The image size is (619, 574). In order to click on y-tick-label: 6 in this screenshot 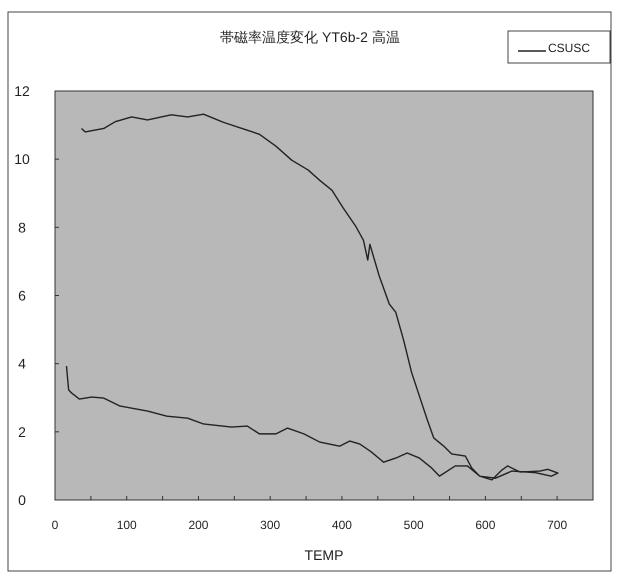, I will do `click(22, 296)`.